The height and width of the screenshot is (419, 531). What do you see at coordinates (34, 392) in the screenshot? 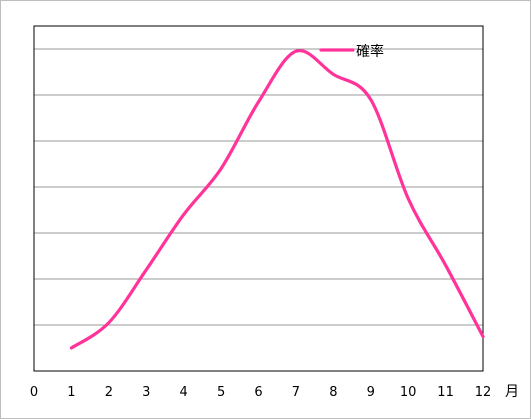
I see `x-tick-label: 0` at bounding box center [34, 392].